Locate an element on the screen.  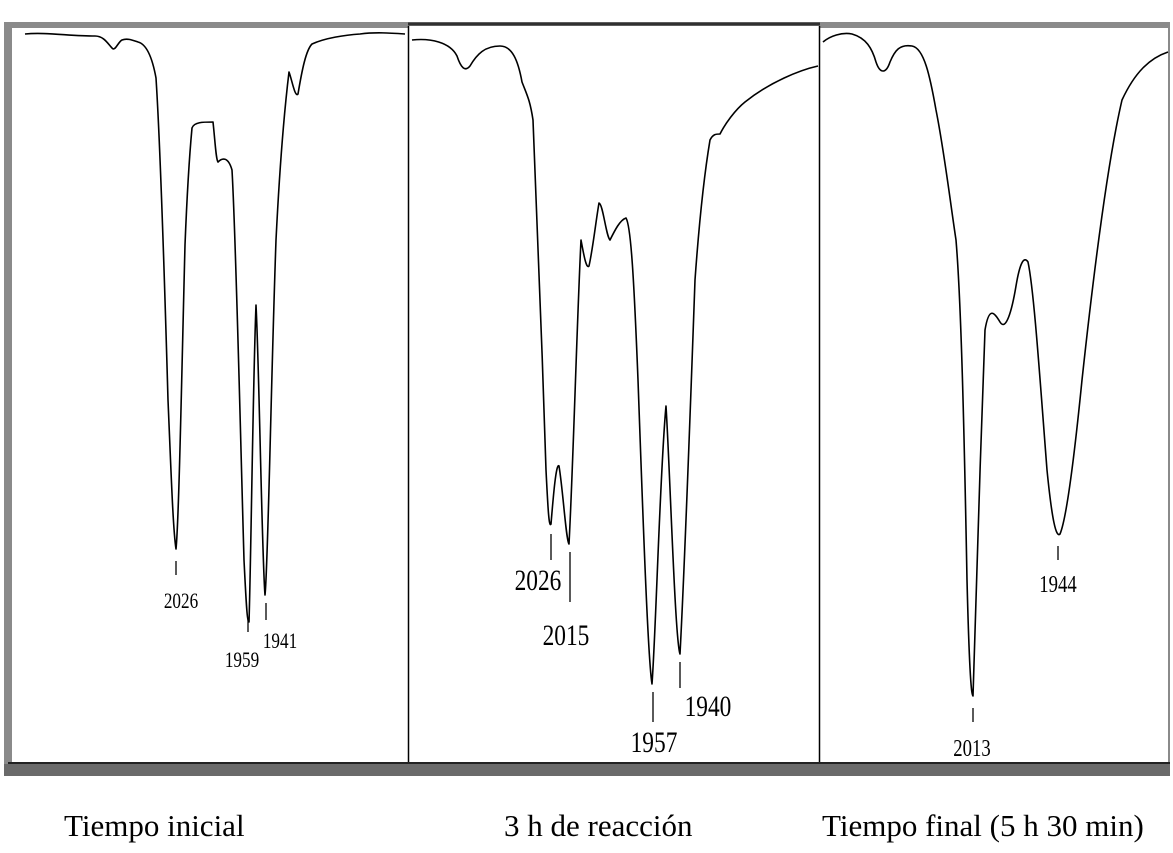
peak-label: 2015 is located at coordinates (566, 634).